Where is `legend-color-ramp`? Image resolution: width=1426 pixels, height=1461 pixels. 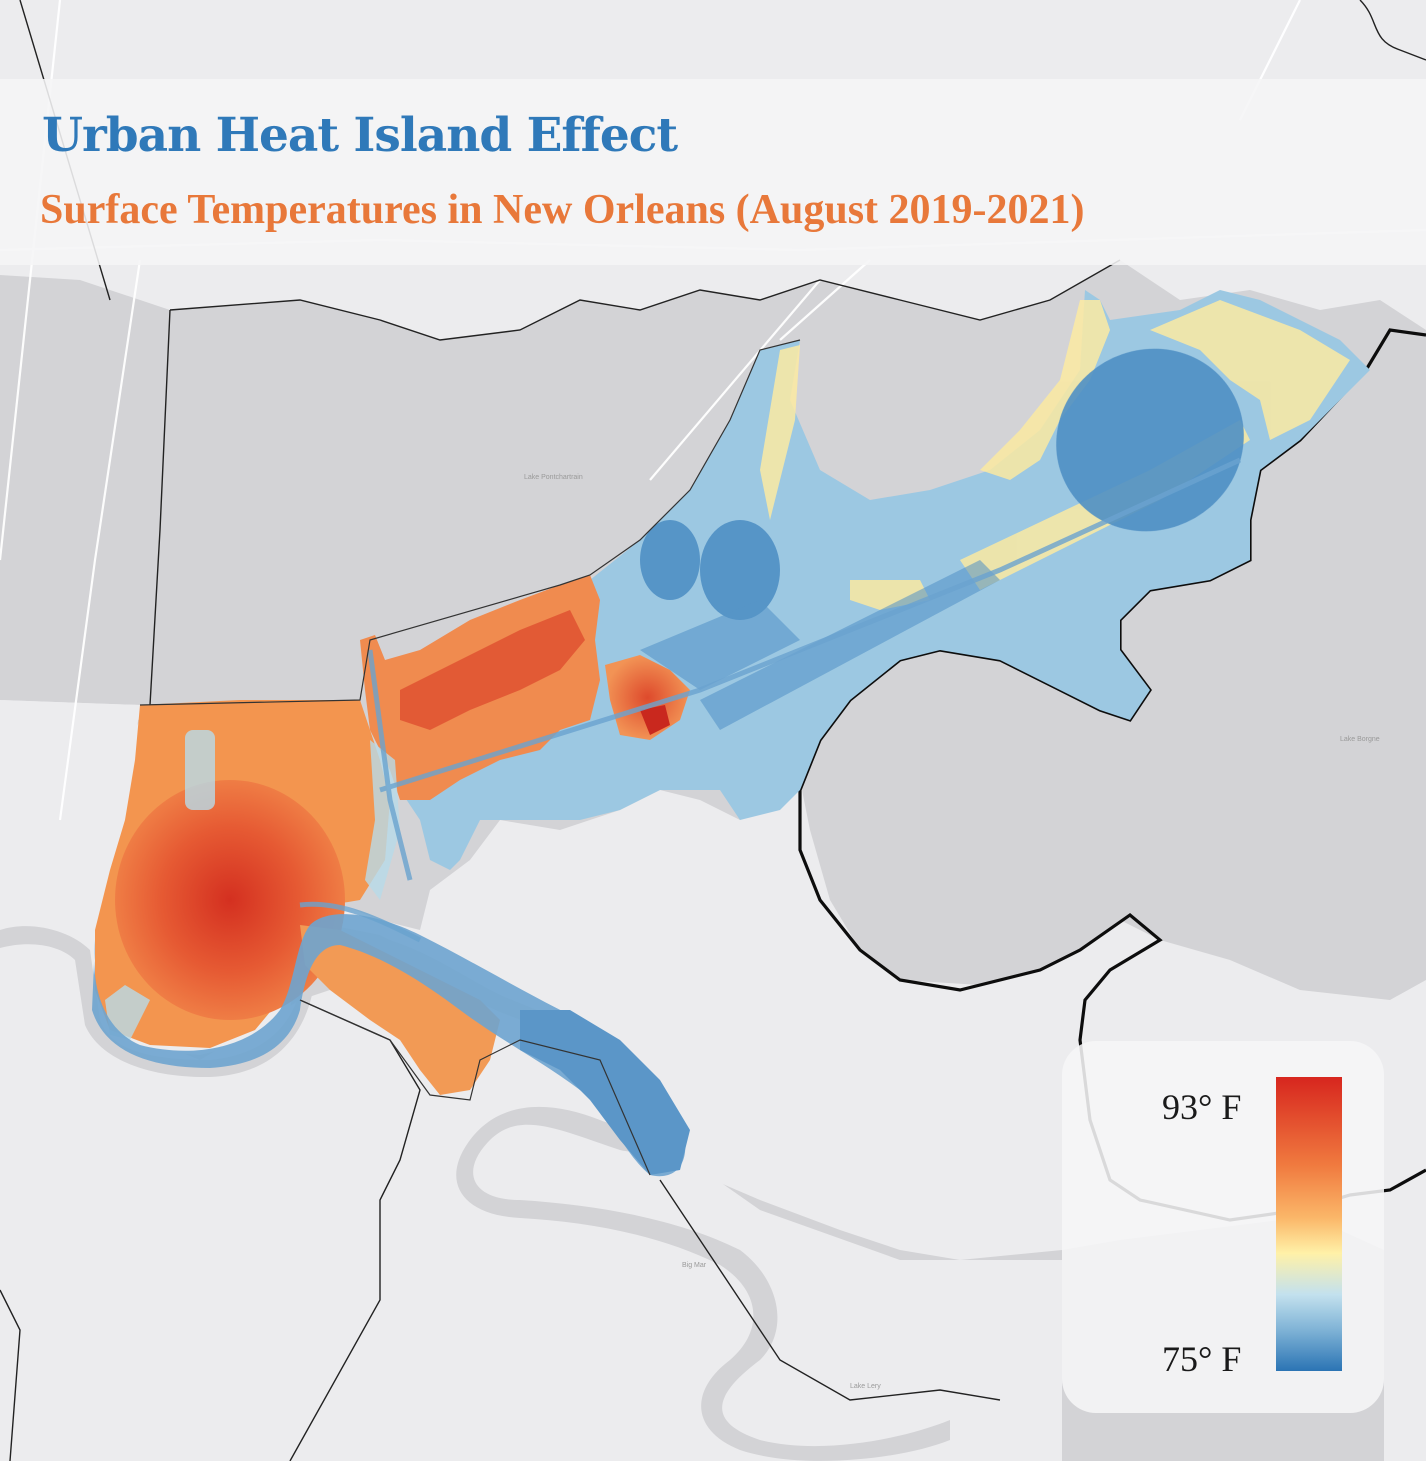 legend-color-ramp is located at coordinates (1309, 1224).